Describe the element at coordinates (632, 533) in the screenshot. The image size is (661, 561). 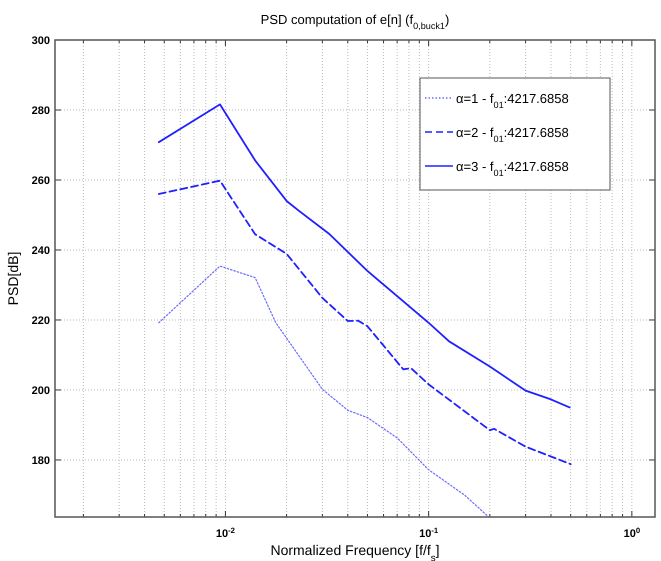
I see `x-tick-label: 10$^{0}$` at that location.